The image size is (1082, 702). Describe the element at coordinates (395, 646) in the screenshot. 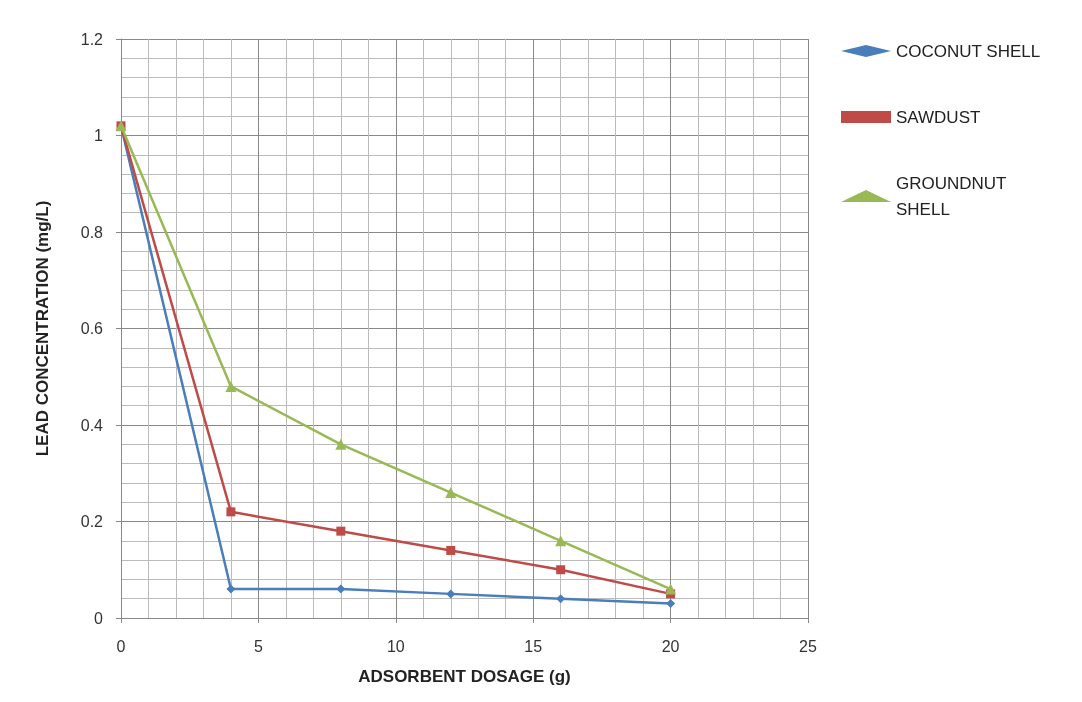

I see `x-tick-label: 10` at that location.